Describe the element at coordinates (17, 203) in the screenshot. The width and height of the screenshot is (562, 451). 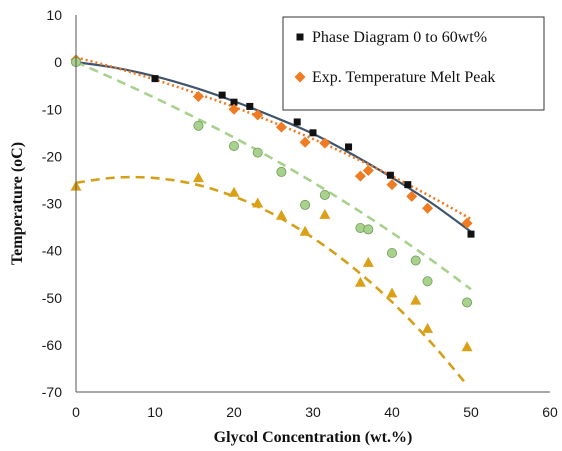
I see `y-axis-title: Temperature (oC)` at that location.